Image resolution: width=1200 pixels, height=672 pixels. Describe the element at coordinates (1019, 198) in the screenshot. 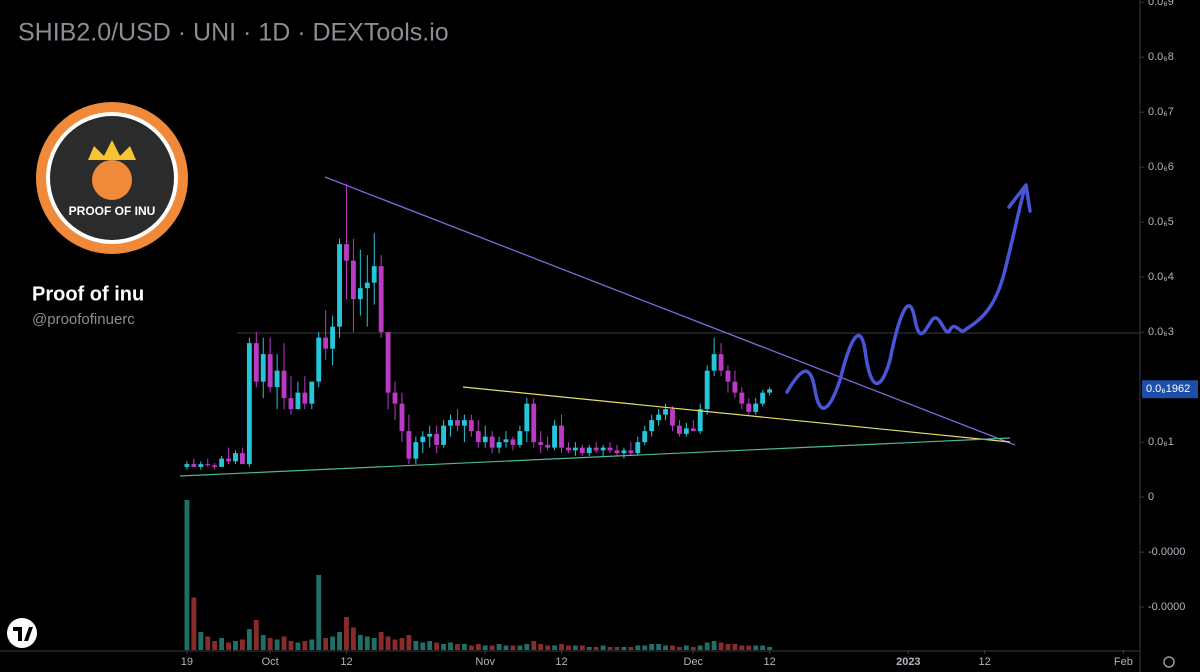

I see `projection-arrowhead` at that location.